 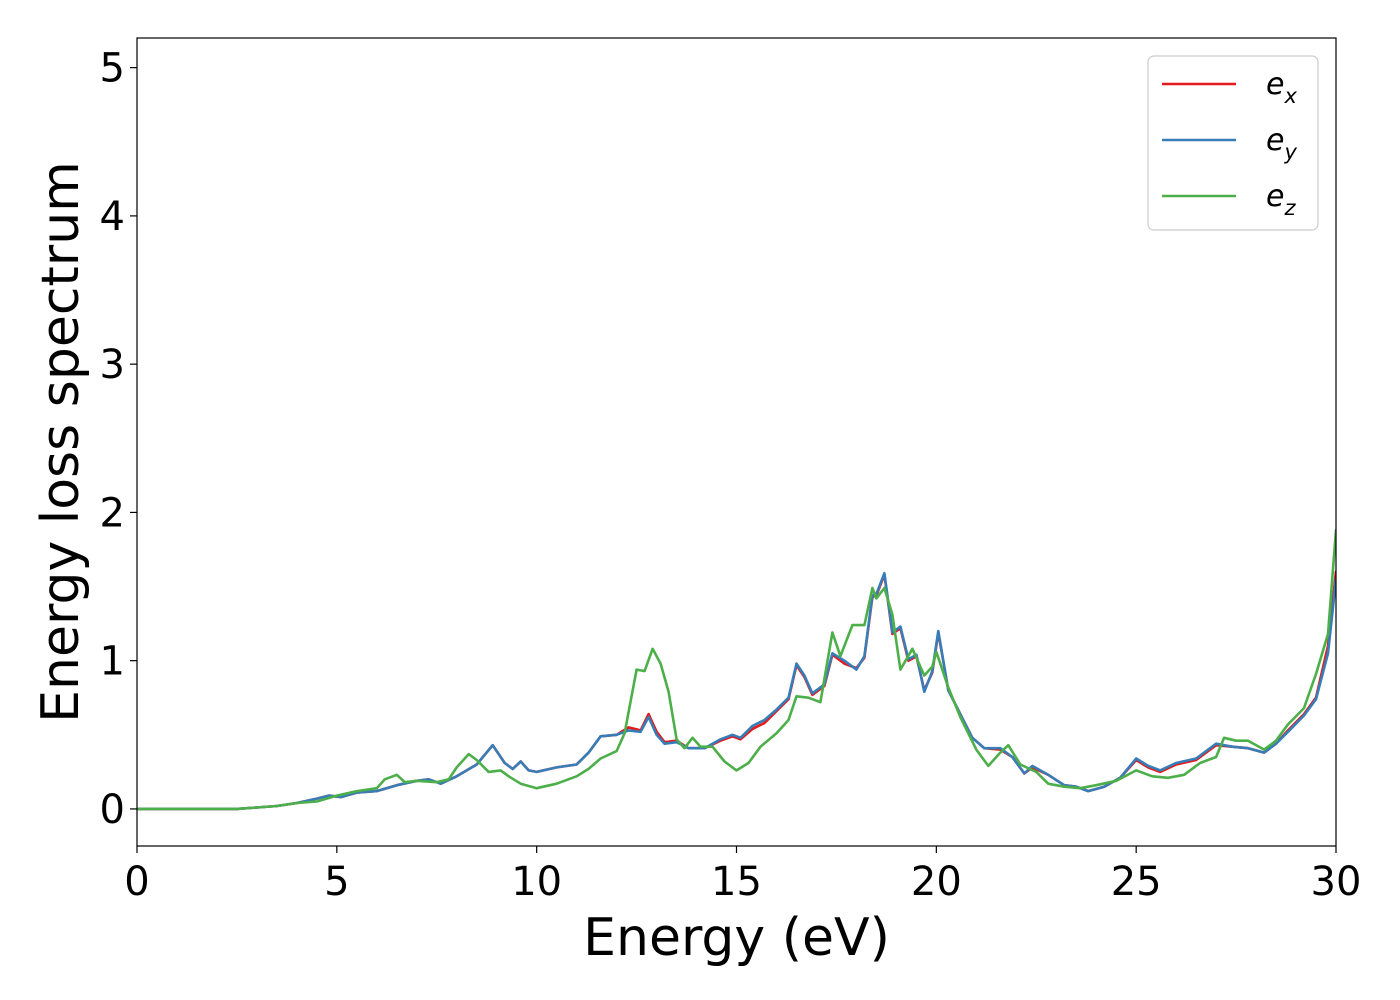 What do you see at coordinates (112, 662) in the screenshot?
I see `y-tick-label: 1` at bounding box center [112, 662].